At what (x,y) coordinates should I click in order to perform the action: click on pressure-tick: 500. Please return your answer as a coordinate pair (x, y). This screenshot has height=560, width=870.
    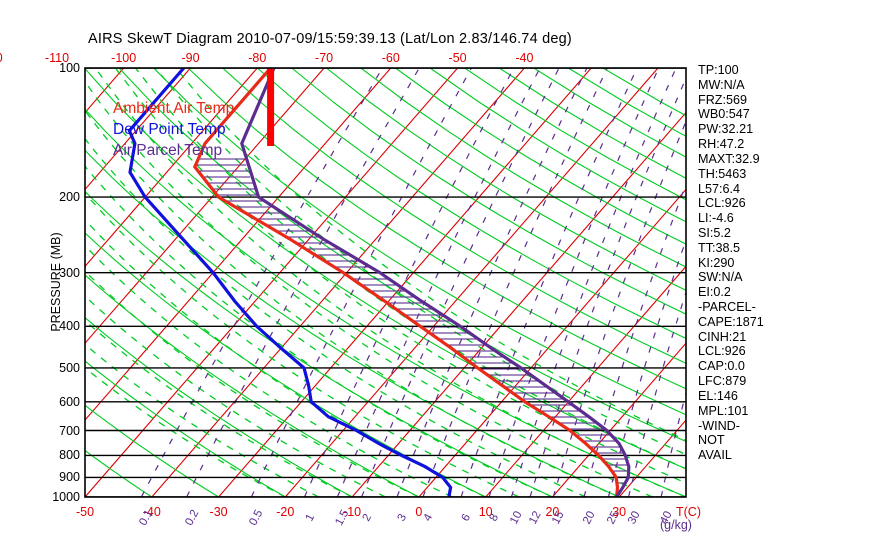
    Looking at the image, I should click on (69, 367).